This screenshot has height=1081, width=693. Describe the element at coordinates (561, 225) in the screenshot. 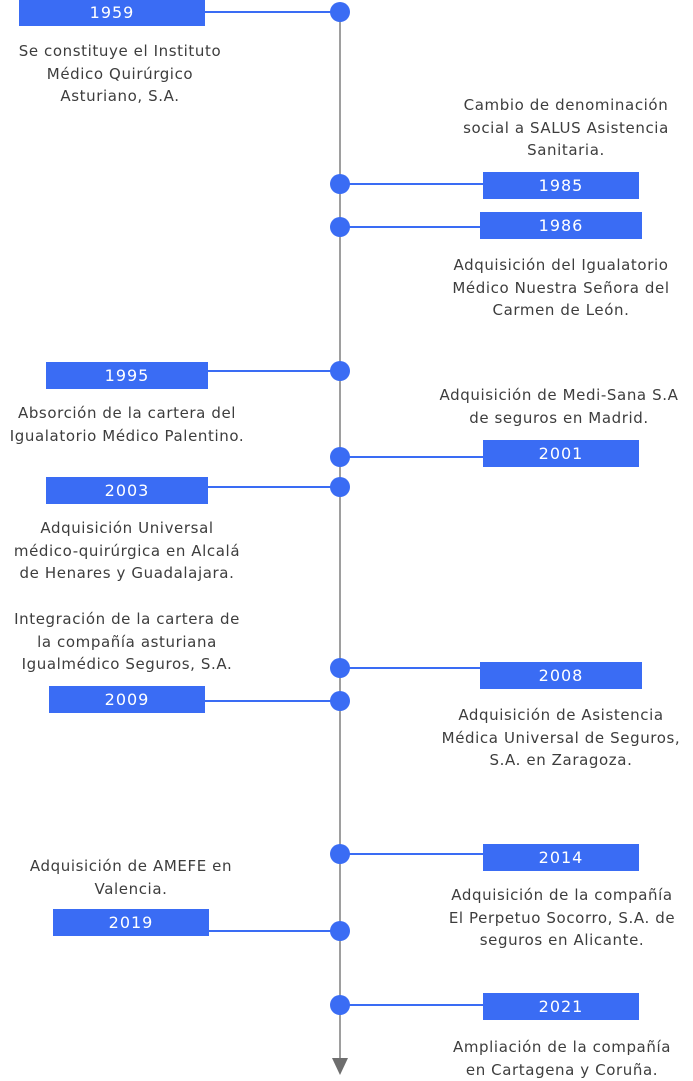

I see `year-label: 1986` at that location.